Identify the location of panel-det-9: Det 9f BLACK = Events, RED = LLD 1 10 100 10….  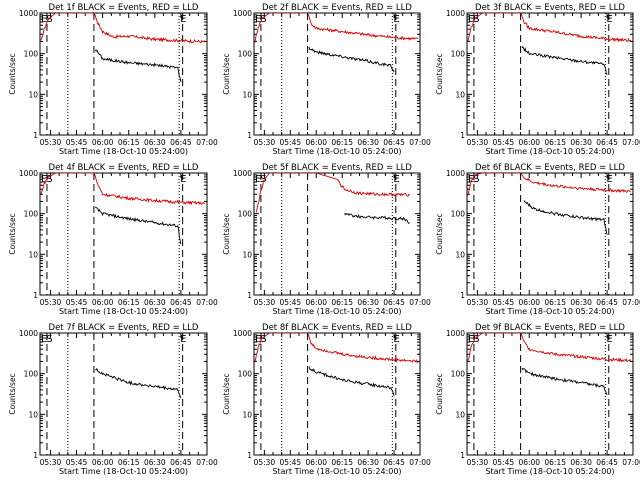
(537, 399).